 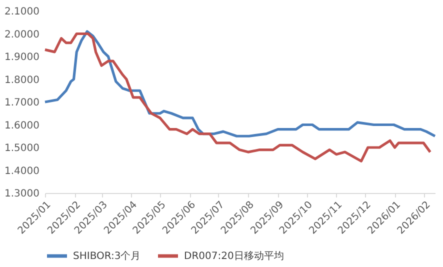 What do you see at coordinates (22, 12) in the screenshot?
I see `y-tick-label: 2.1000` at bounding box center [22, 12].